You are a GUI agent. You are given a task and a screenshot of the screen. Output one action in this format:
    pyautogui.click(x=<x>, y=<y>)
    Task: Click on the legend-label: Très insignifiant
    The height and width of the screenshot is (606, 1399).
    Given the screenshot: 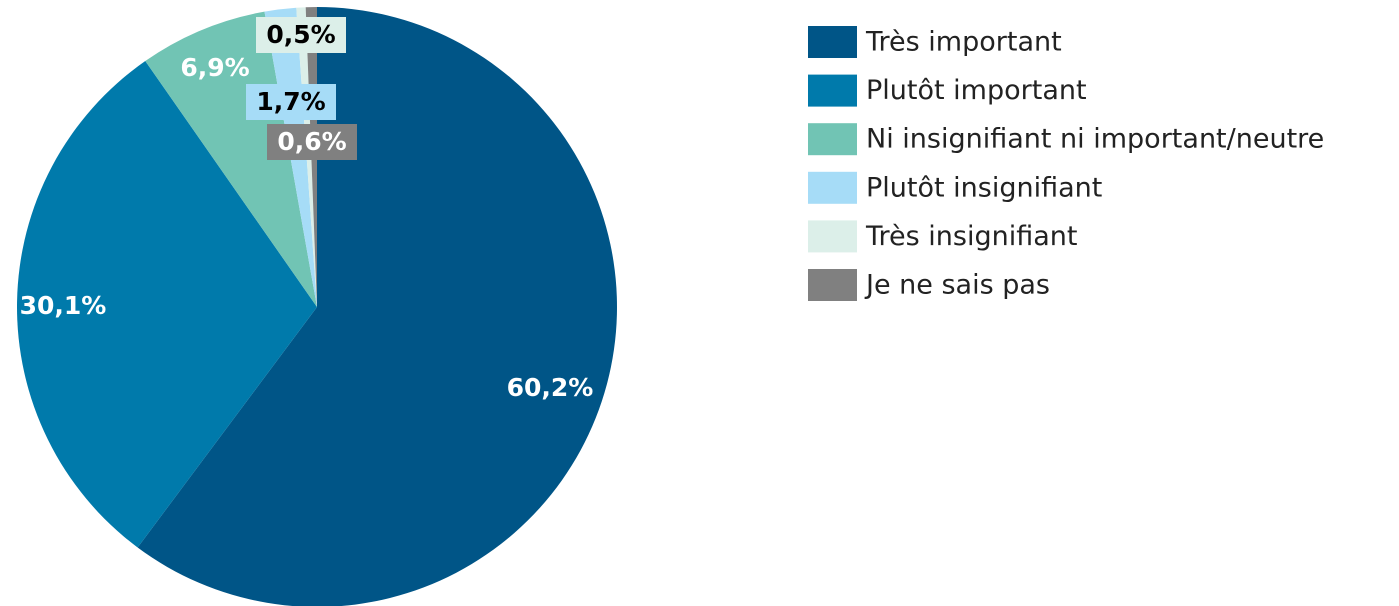 What is the action you would take?
    pyautogui.click(x=971, y=236)
    